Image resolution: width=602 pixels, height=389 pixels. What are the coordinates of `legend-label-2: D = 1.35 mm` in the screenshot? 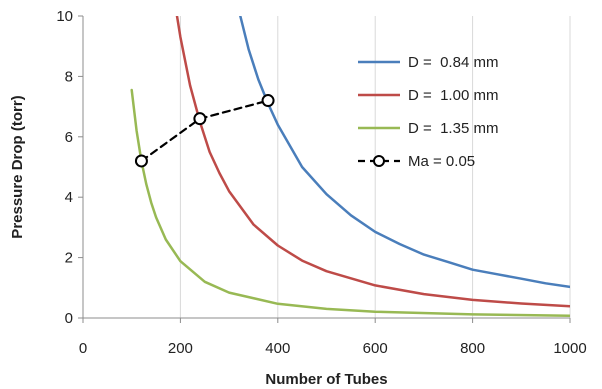 It's located at (453, 128).